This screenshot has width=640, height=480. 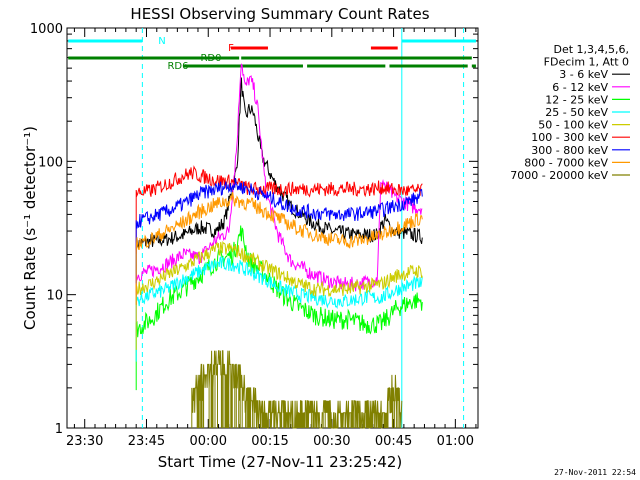 What do you see at coordinates (208, 441) in the screenshot?
I see `x-tick-label: 00:00` at bounding box center [208, 441].